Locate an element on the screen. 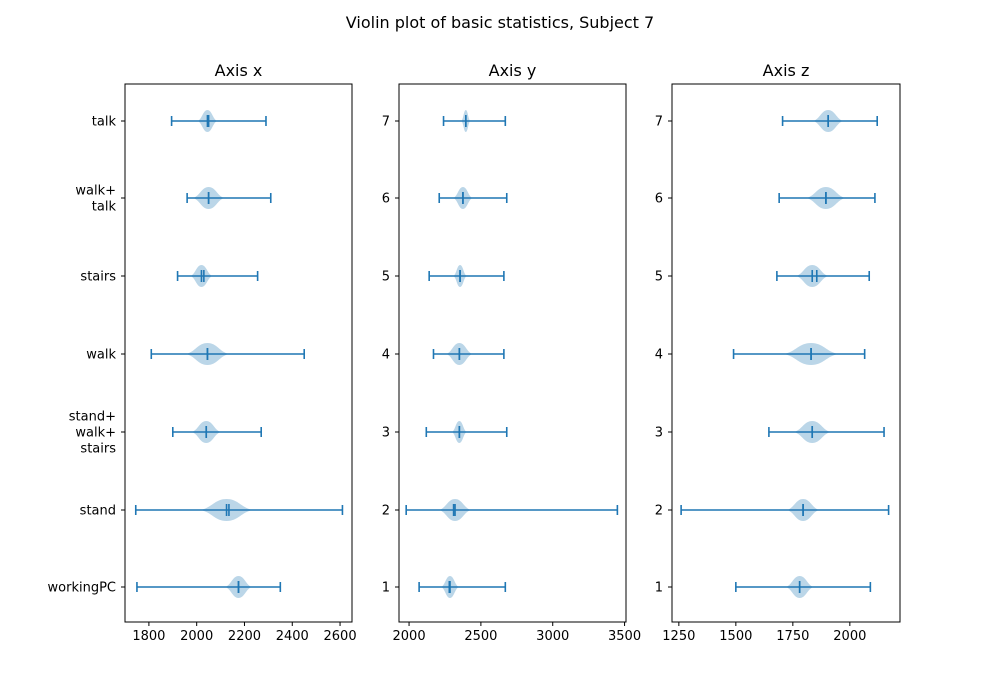 This screenshot has width=1000, height=700. panel-title: Axis y is located at coordinates (513, 70).